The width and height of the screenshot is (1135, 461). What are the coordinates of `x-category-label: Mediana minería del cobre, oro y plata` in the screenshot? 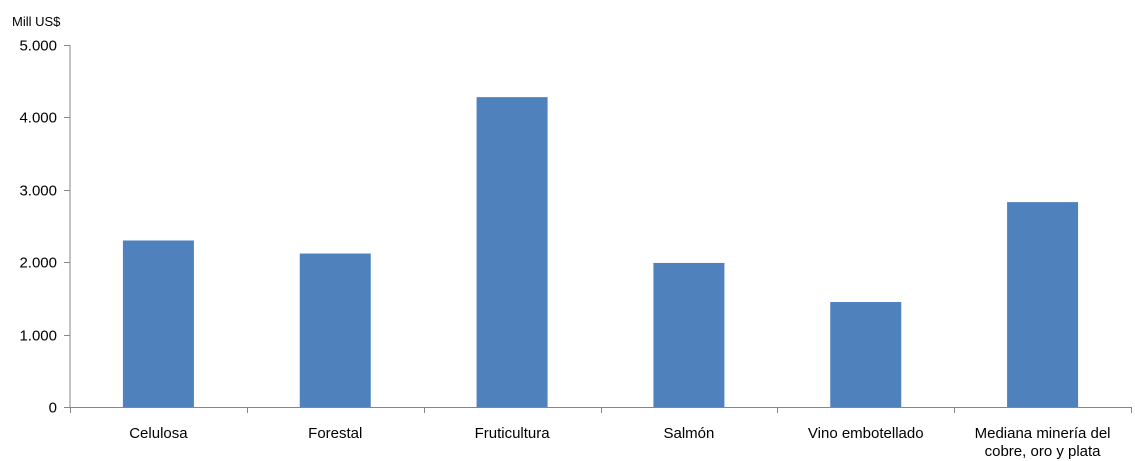 It's located at (1043, 442).